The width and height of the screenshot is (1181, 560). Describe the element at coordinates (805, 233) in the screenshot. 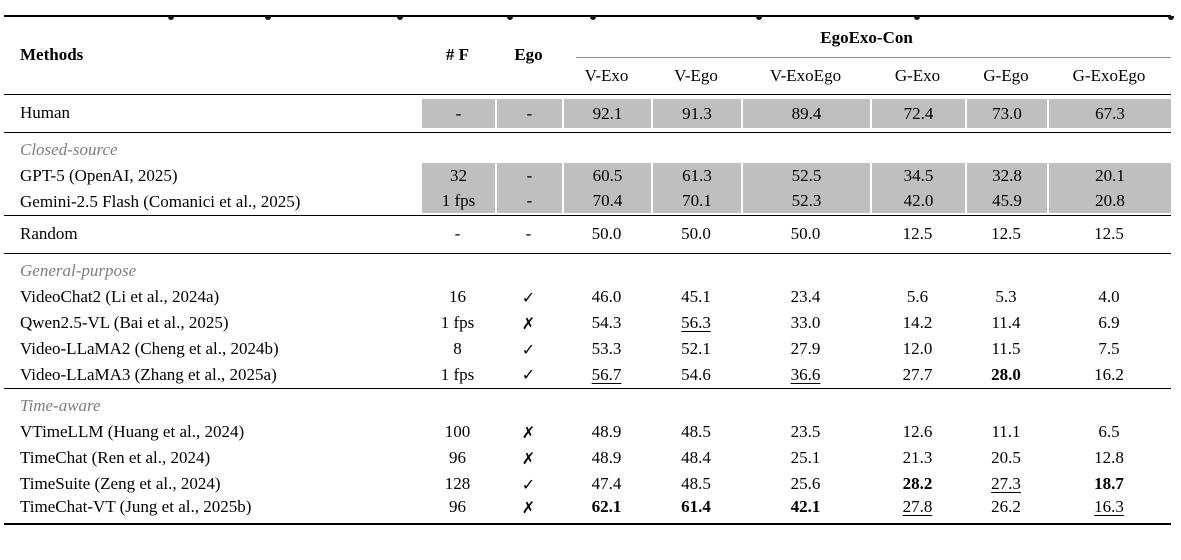

I see `value-cell: 50.0` at that location.